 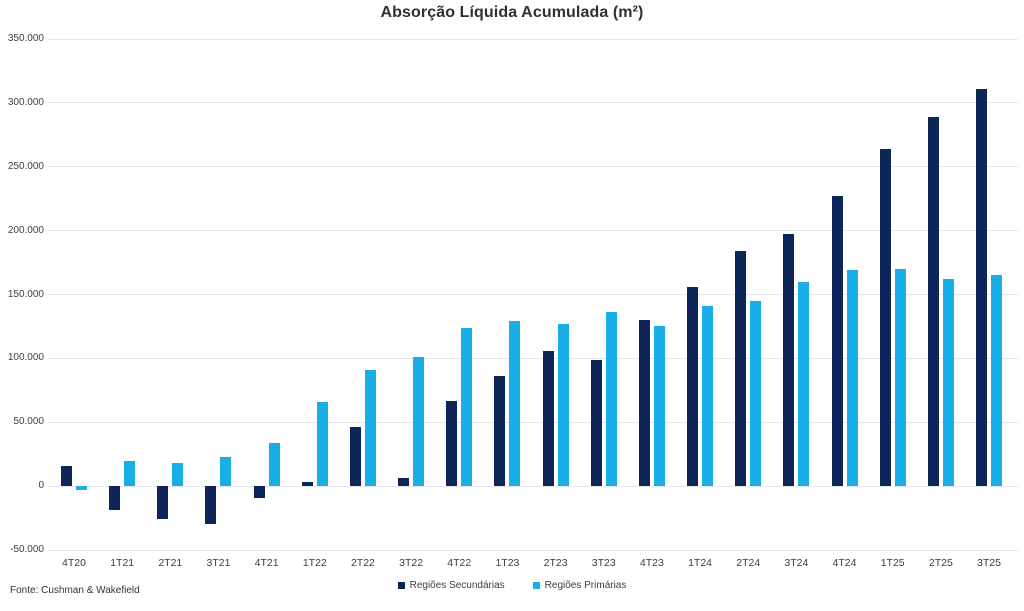 I want to click on bar-regioes-secundarias-2t21, so click(x=163, y=503).